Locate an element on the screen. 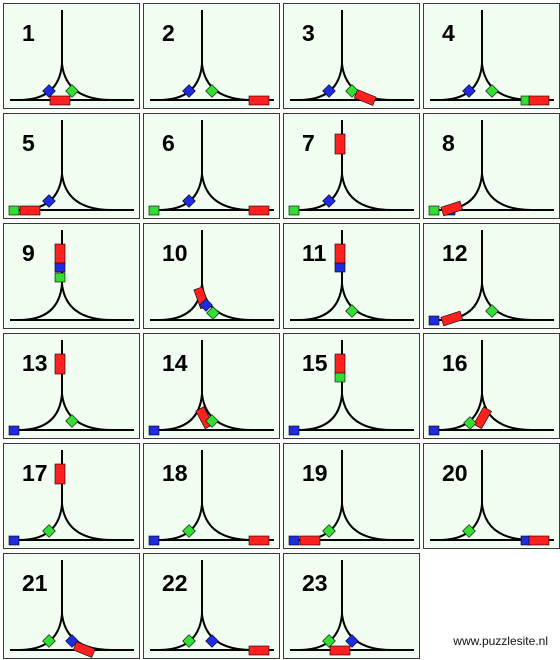 Image resolution: width=560 pixels, height=660 pixels. puzzle-panel: 14 is located at coordinates (211, 386).